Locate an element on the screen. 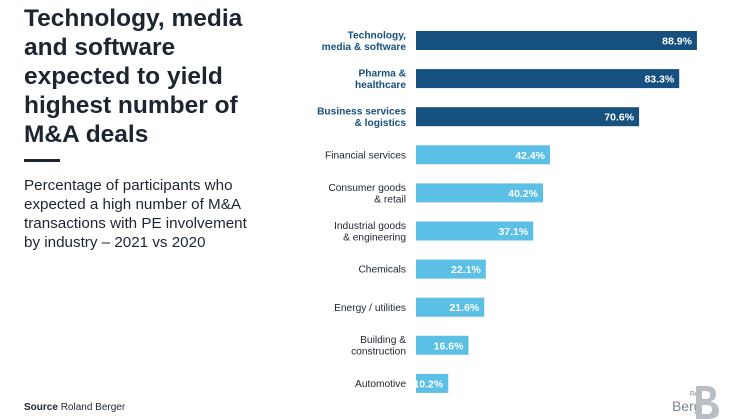 This screenshot has width=746, height=419. category-label-5: Industrial goods & engineering is located at coordinates (370, 232).